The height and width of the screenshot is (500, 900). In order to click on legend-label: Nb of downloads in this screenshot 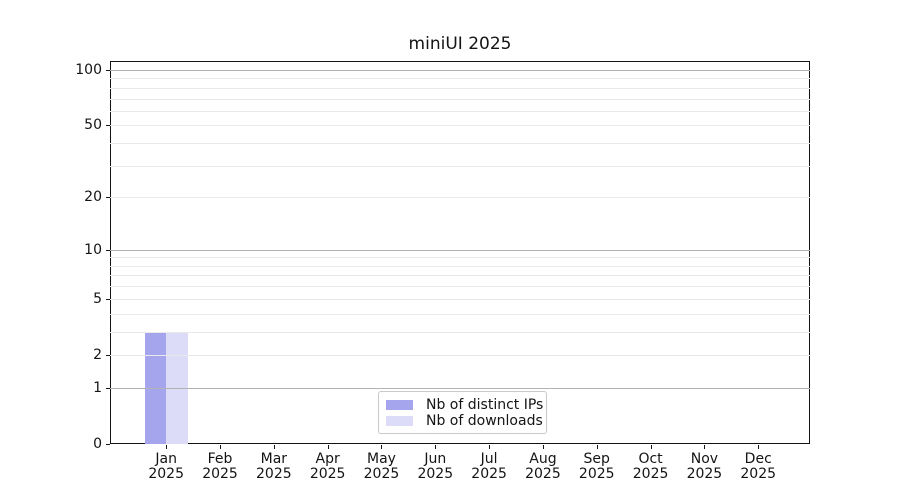, I will do `click(484, 421)`.